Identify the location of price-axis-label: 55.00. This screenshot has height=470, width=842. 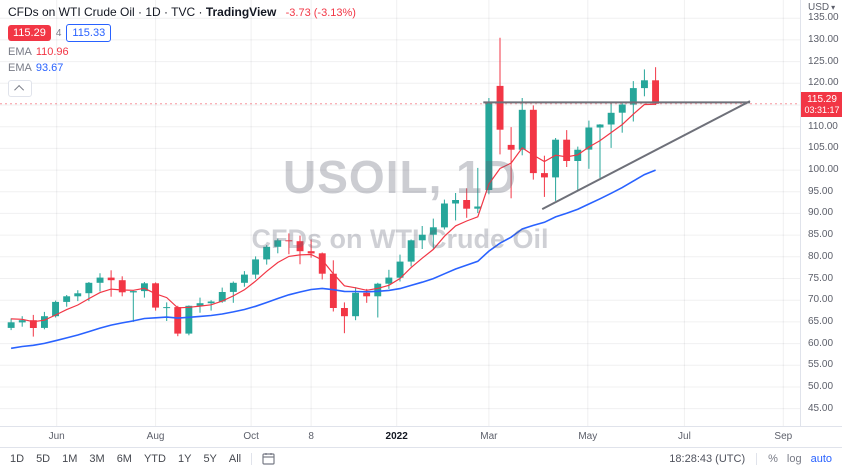
(821, 365).